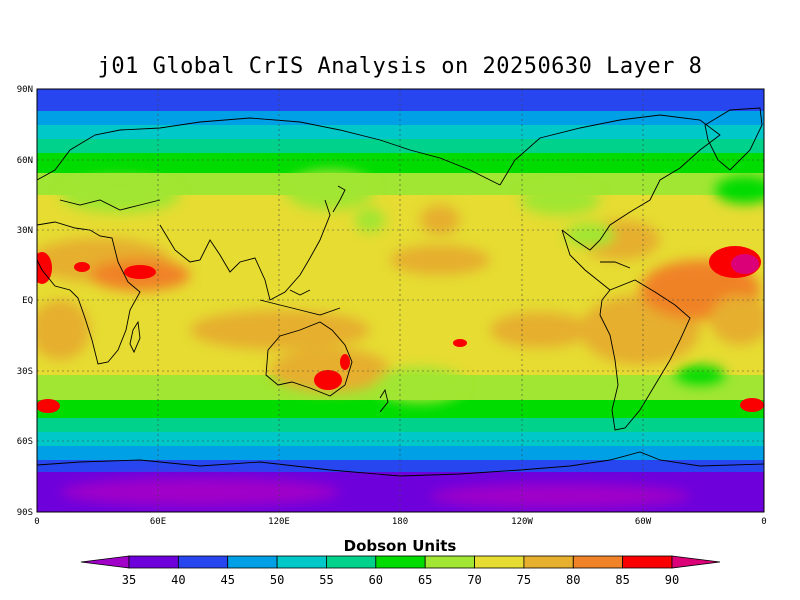 This screenshot has height=600, width=800. What do you see at coordinates (25, 372) in the screenshot?
I see `lat-tick: 30S` at bounding box center [25, 372].